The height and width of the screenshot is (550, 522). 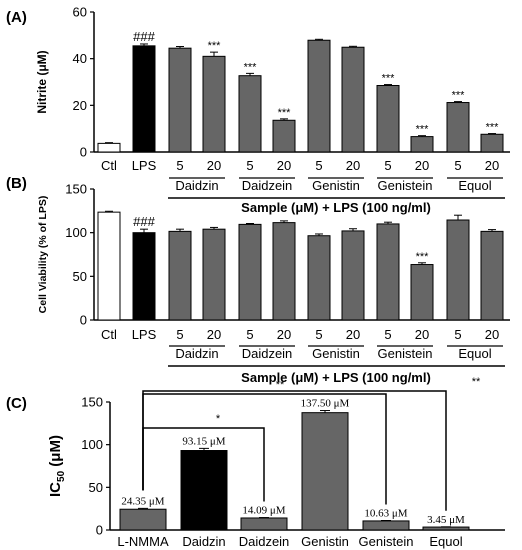 I want to click on data-label: 14.09 μM, so click(x=263, y=511).